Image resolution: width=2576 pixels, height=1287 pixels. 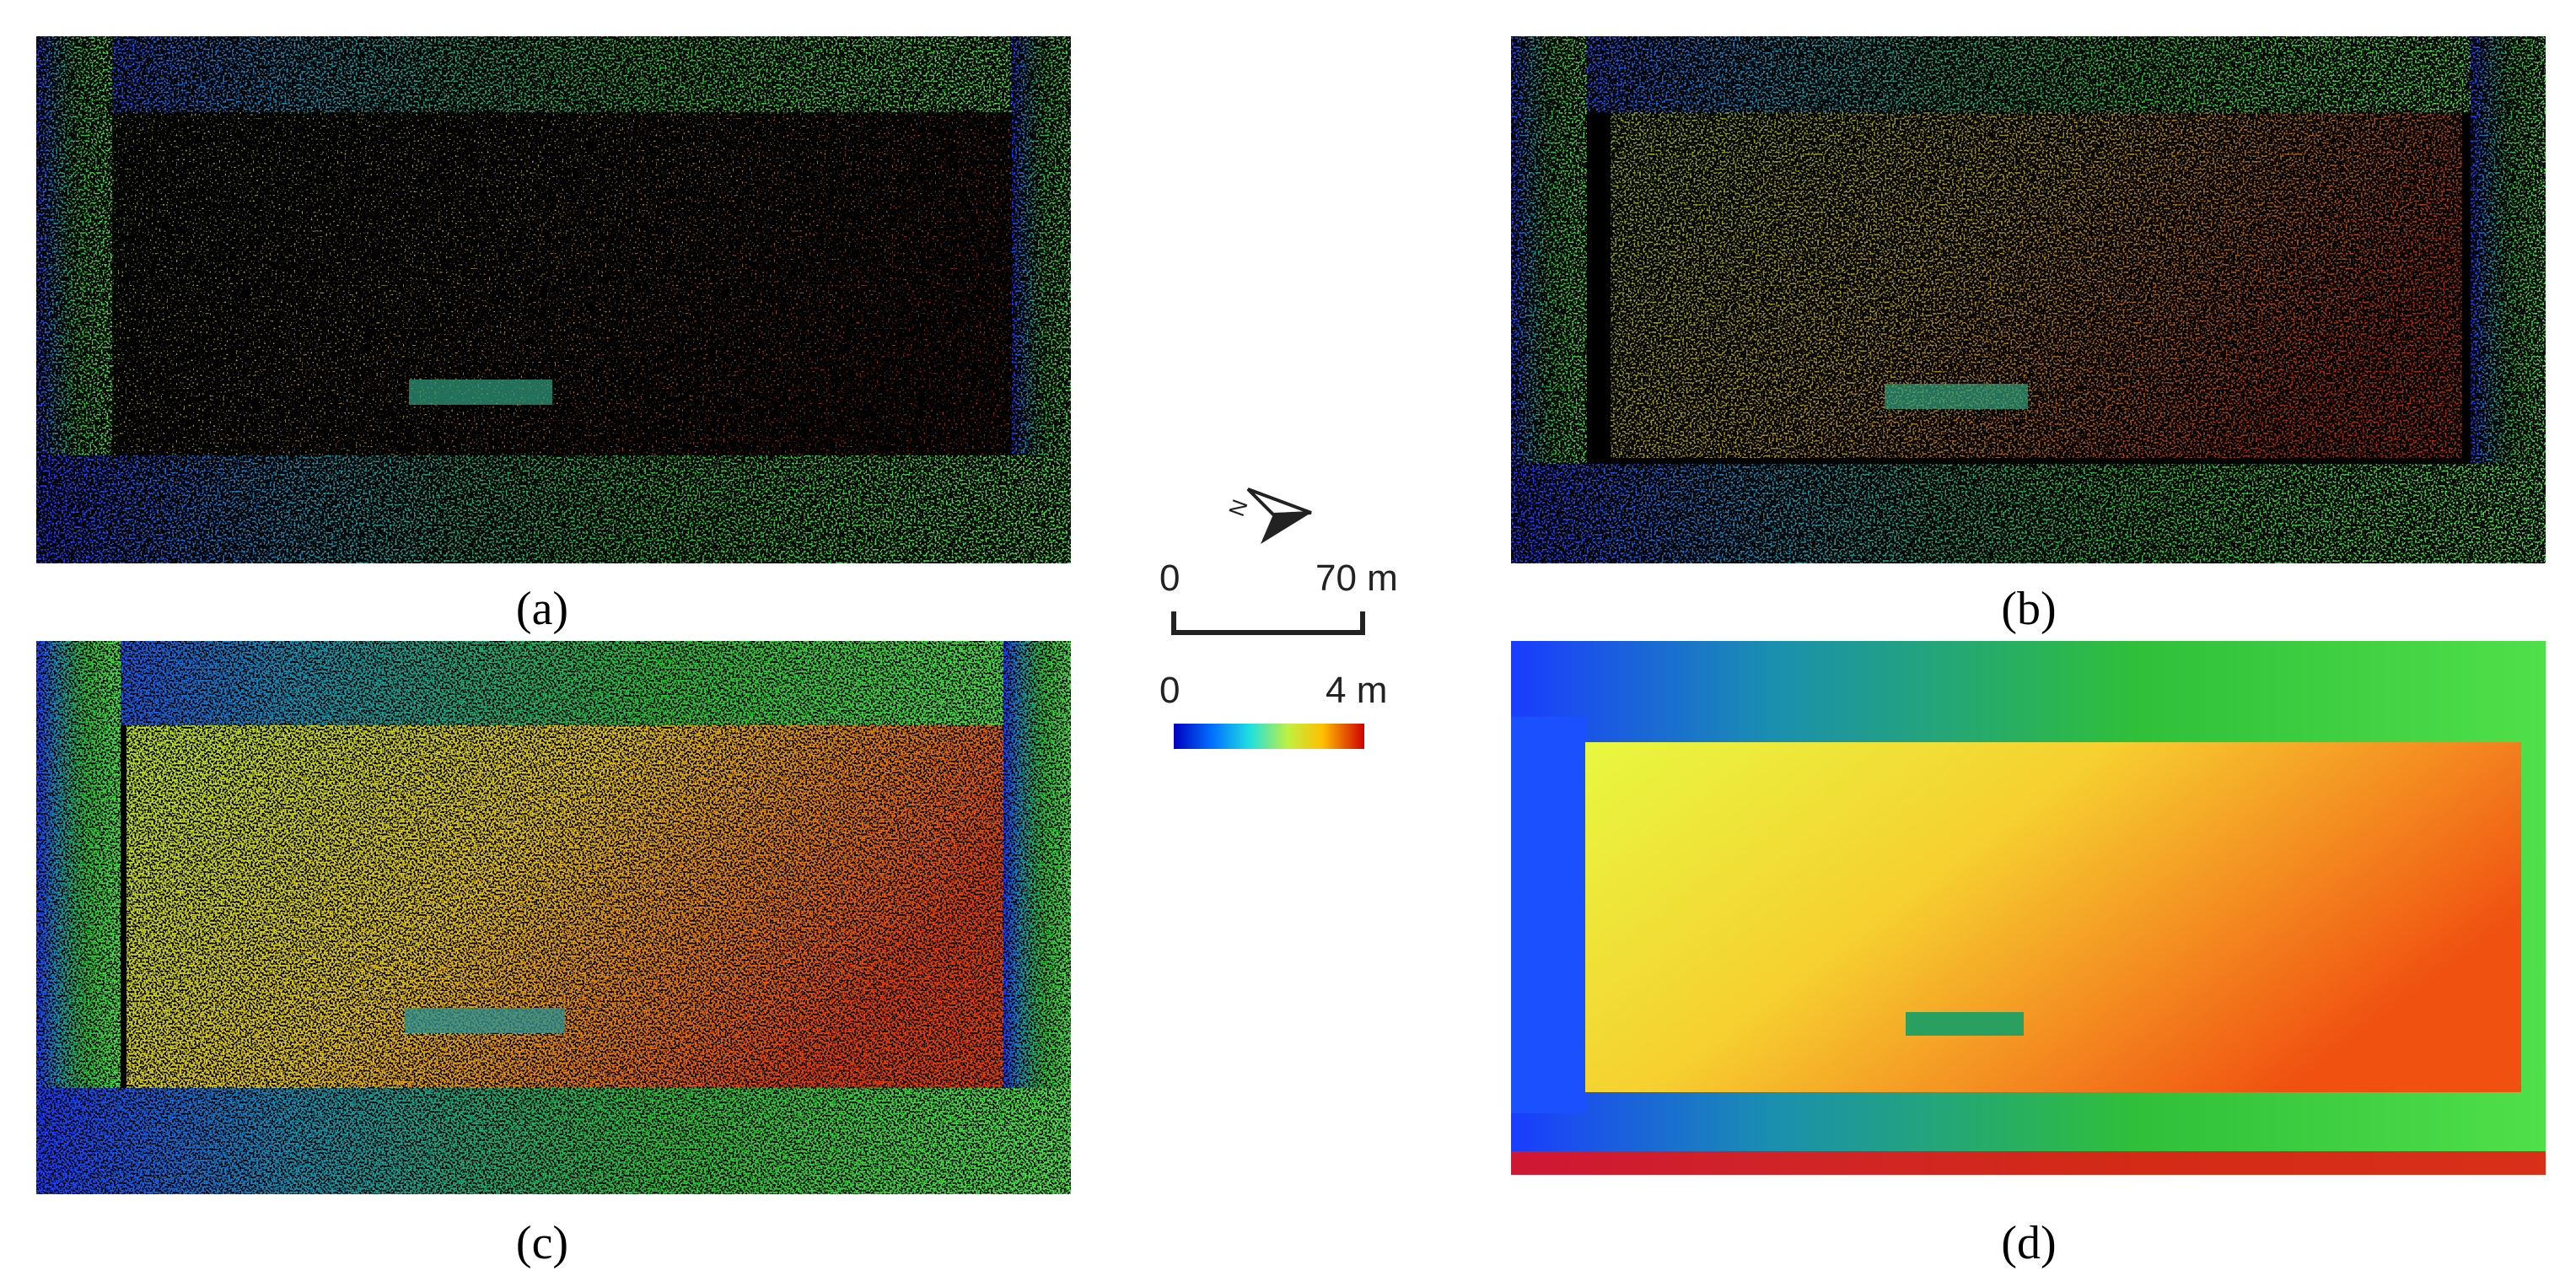 What do you see at coordinates (1267, 515) in the screenshot?
I see `north-arrow: N` at bounding box center [1267, 515].